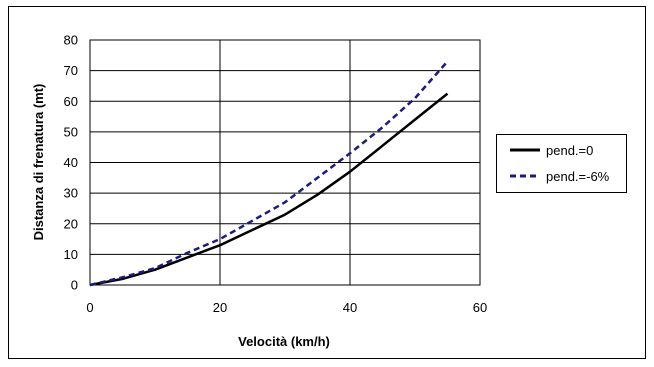 The height and width of the screenshot is (367, 654). Describe the element at coordinates (38, 162) in the screenshot. I see `y-axis-title: Distanza di frenatura (mt)` at that location.